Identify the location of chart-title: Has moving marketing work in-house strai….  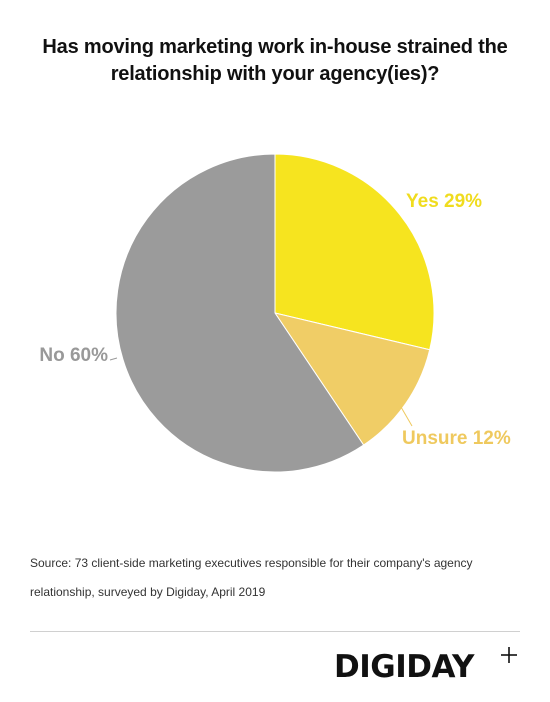
(275, 60).